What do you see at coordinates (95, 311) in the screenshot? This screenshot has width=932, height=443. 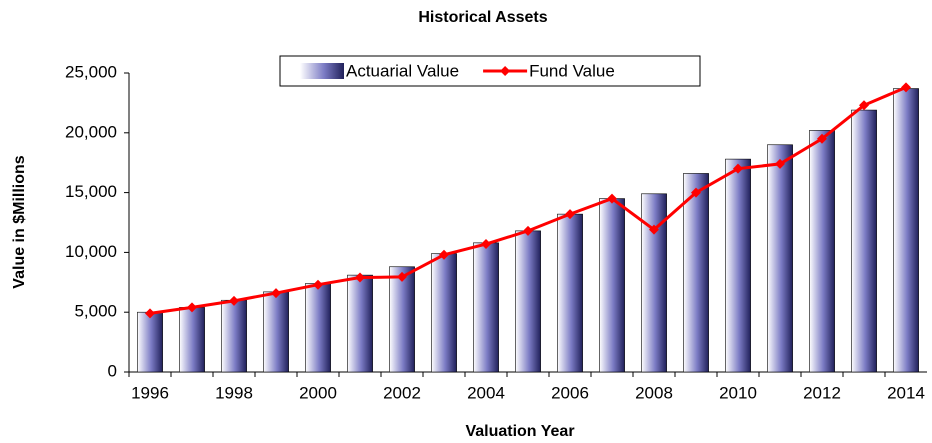 I see `y-tick-label: 5,000` at bounding box center [95, 311].